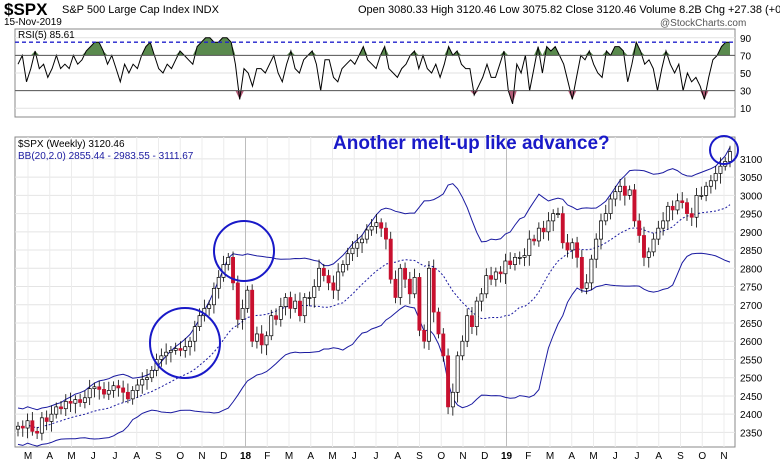  I want to click on price-tick-label: 2600, so click(751, 342).